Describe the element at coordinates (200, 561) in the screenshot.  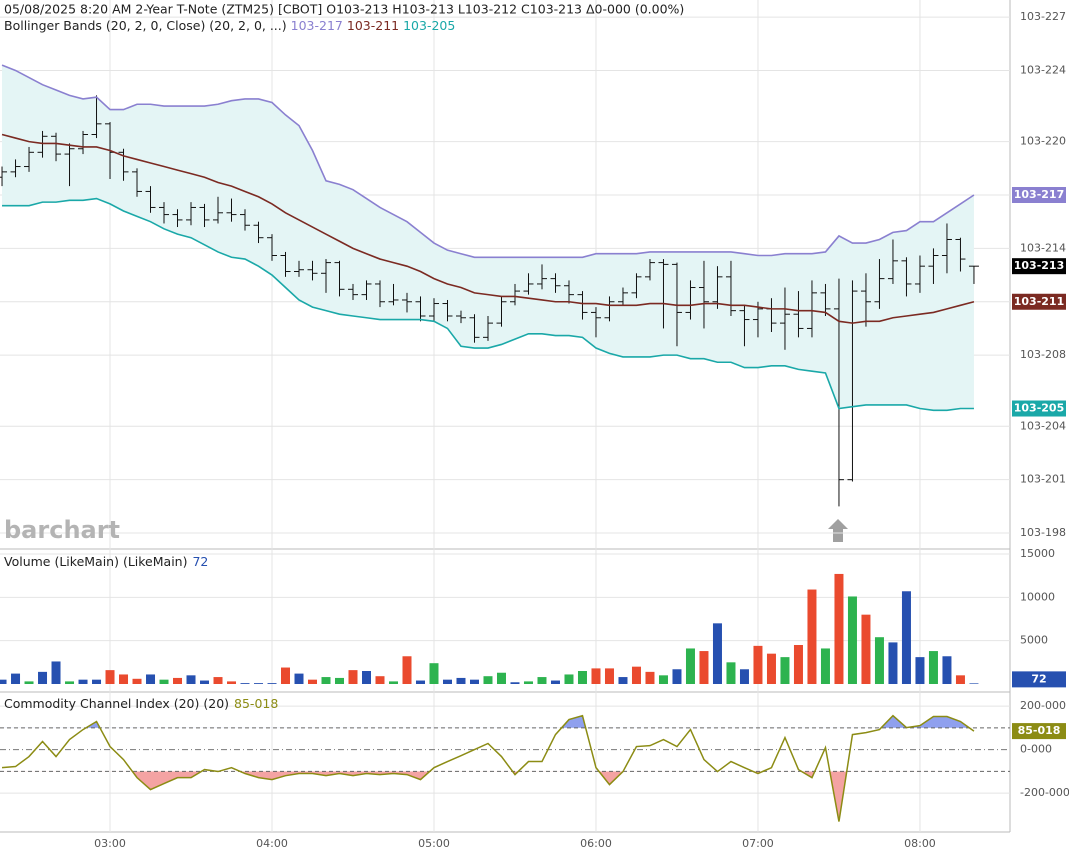
I see `volume-last: 72` at that location.